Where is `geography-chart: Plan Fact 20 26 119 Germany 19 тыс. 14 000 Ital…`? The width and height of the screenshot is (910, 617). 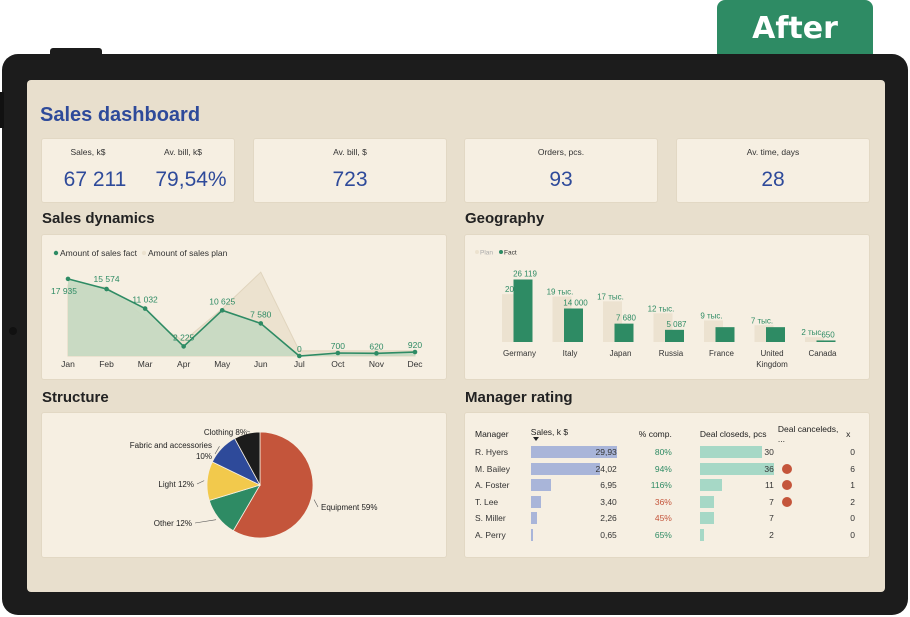 geography-chart: Plan Fact 20 26 119 Germany 19 тыс. 14 000 Ital… is located at coordinates (667, 307).